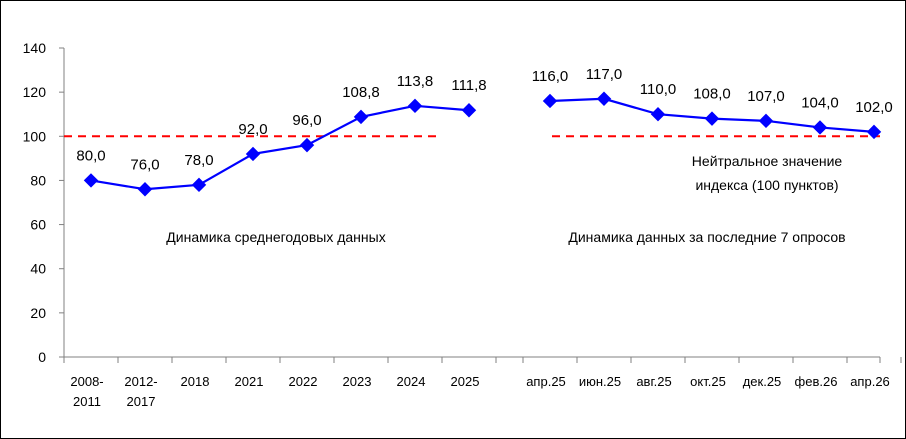  Describe the element at coordinates (766, 96) in the screenshot. I see `data-label: 107,0` at that location.